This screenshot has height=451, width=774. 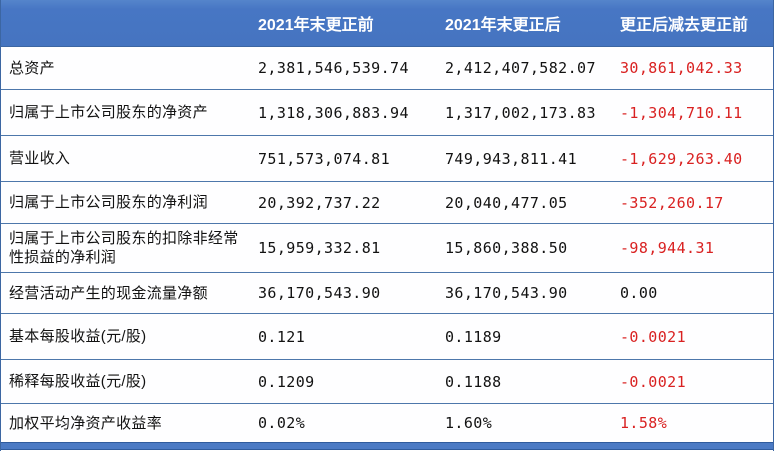 I want to click on value-after: 1.60%, so click(x=469, y=423).